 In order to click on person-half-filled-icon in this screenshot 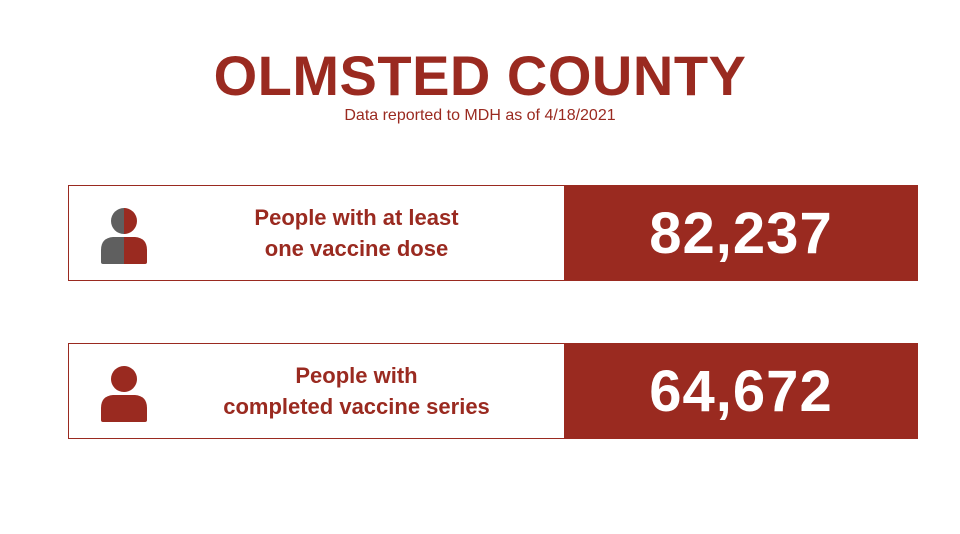, I will do `click(124, 236)`.